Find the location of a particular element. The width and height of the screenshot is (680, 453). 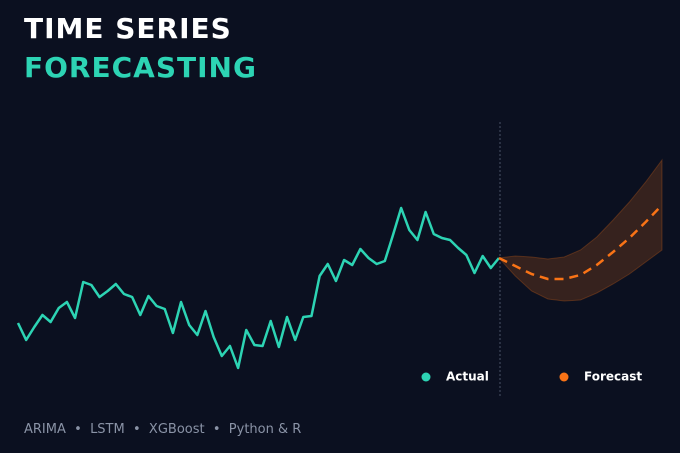

forecast-band is located at coordinates (580, 230).